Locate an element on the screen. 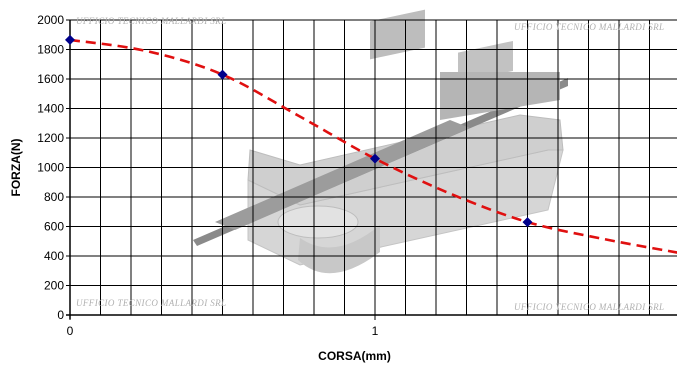  y-tick-label: 1000 is located at coordinates (50, 168).